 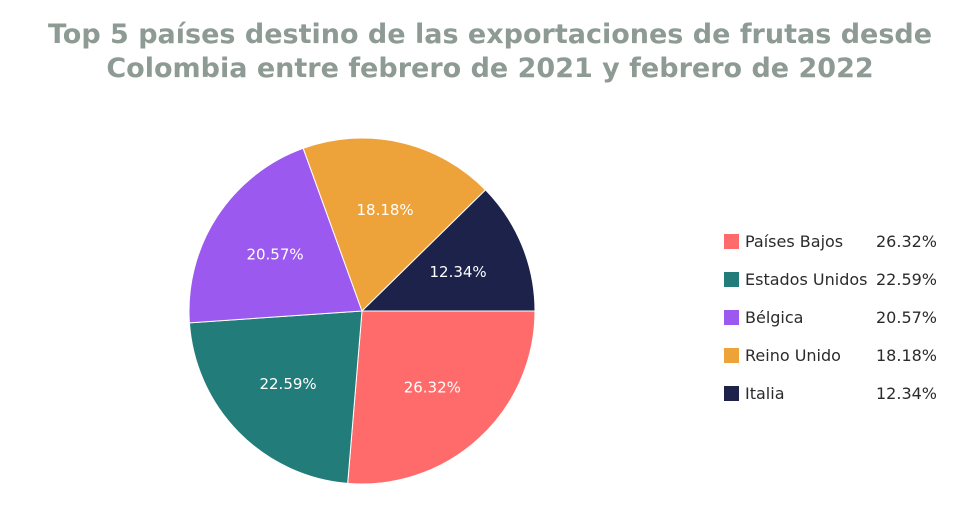 I want to click on legend-label: Reino Unido, so click(x=793, y=355).